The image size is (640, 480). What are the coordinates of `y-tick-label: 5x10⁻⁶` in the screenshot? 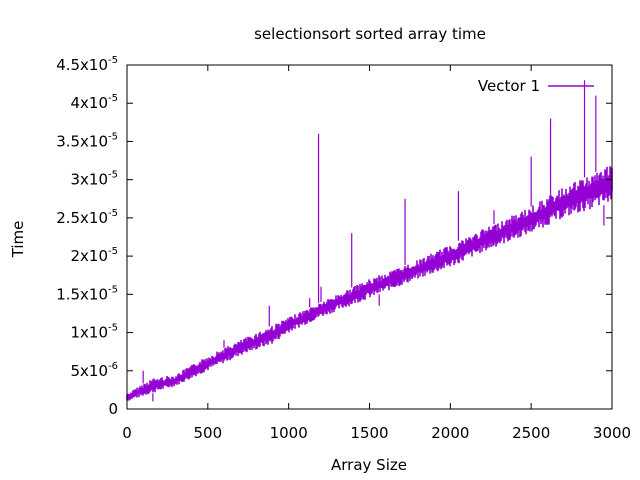 It's located at (95, 370).